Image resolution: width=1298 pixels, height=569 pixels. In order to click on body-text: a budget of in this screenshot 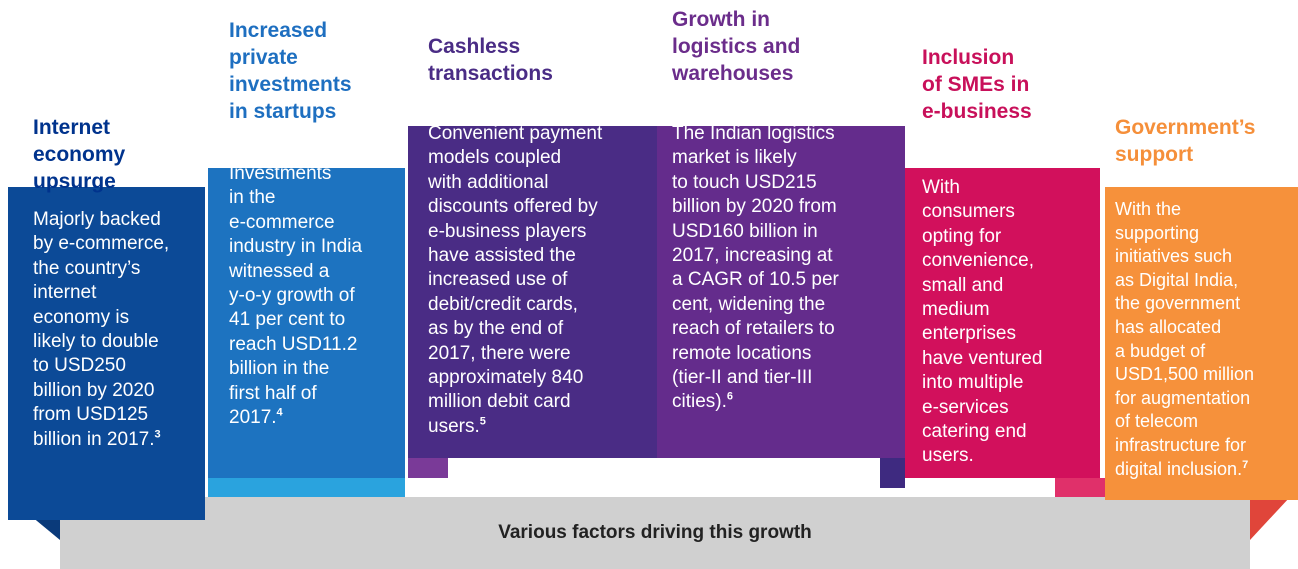, I will do `click(1160, 350)`.